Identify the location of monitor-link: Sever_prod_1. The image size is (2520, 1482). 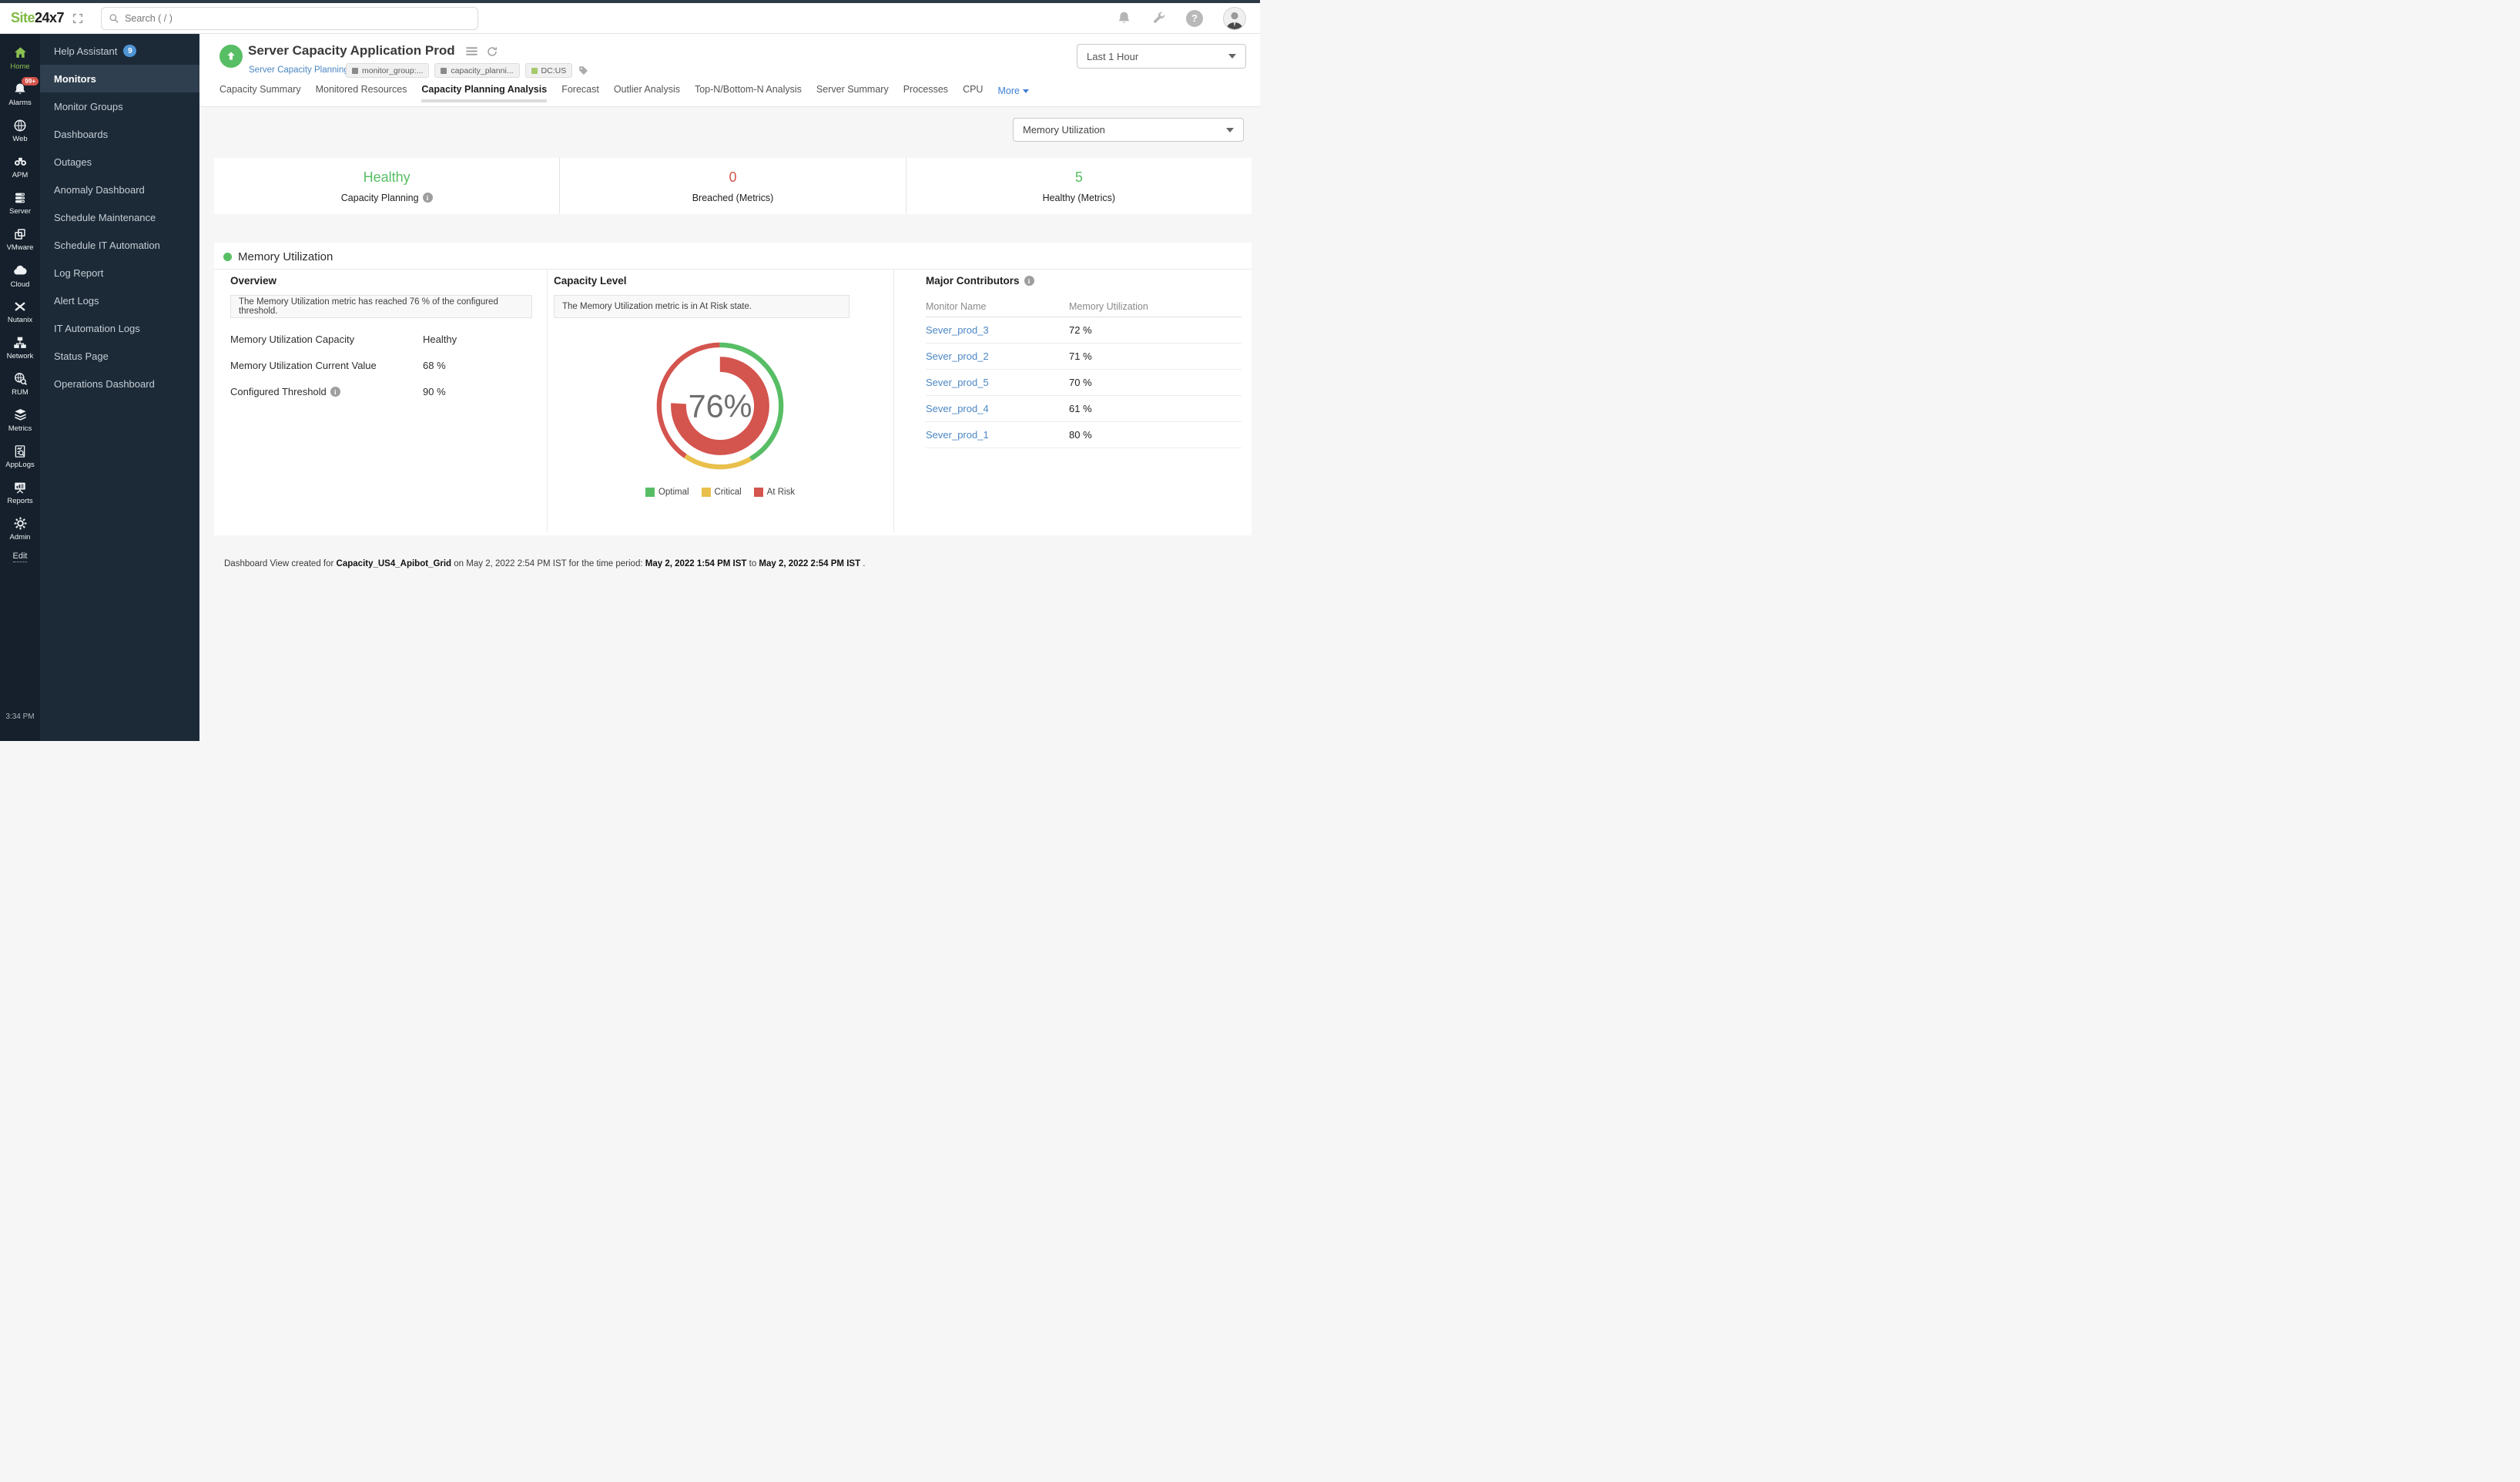
(958, 435).